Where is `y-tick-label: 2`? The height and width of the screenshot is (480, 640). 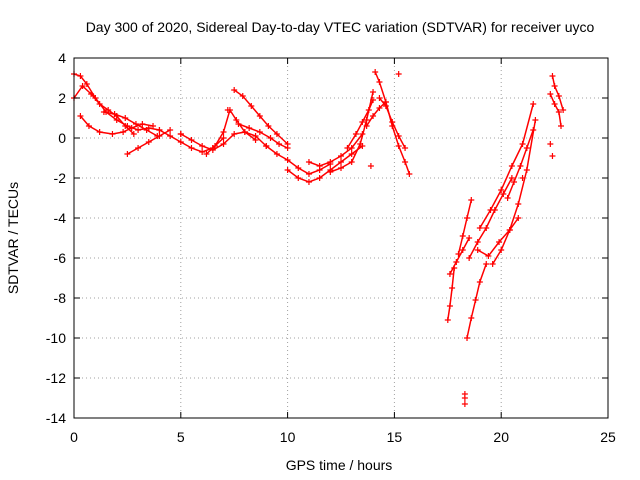 y-tick-label: 2 is located at coordinates (62, 98).